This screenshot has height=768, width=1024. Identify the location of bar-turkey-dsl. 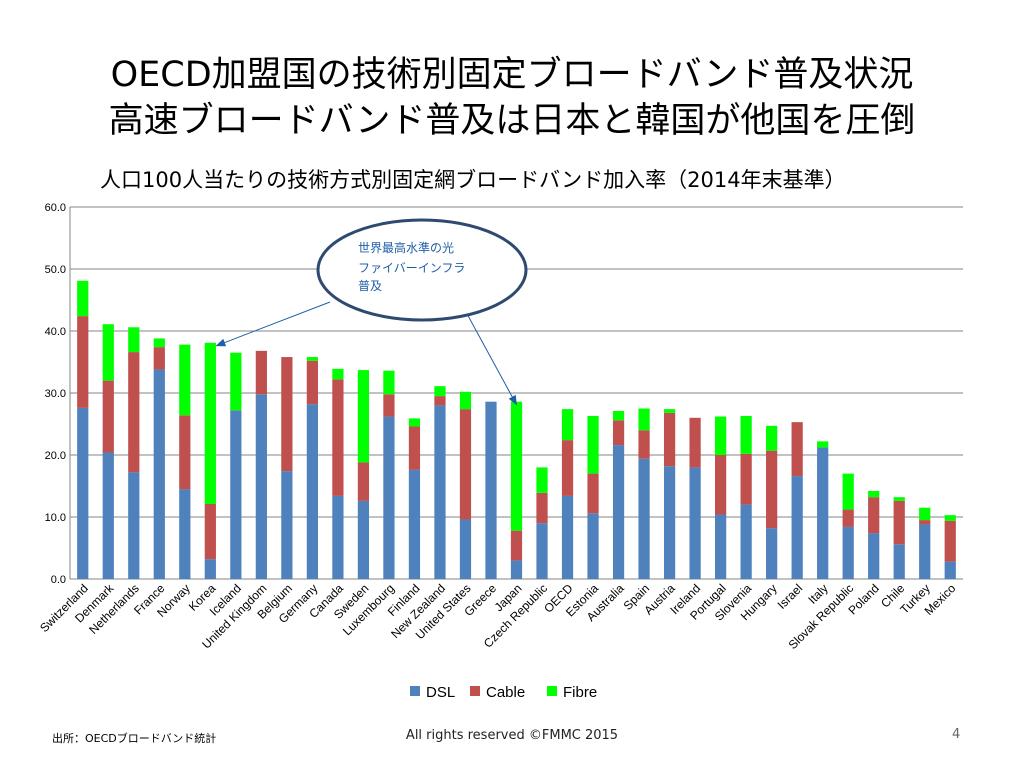
(925, 551).